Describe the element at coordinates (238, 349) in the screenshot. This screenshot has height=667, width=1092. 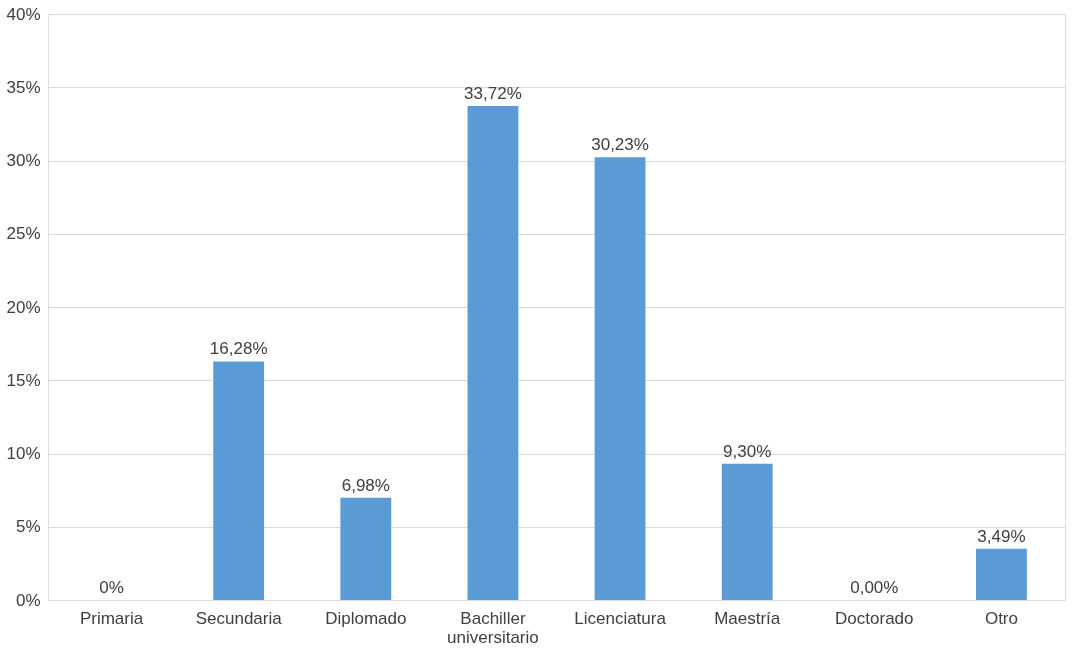
I see `data-label: 16,28%` at that location.